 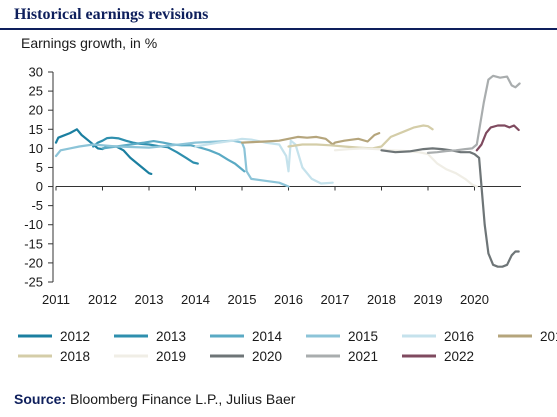 I want to click on legend-label-2018: 2018, so click(x=75, y=356).